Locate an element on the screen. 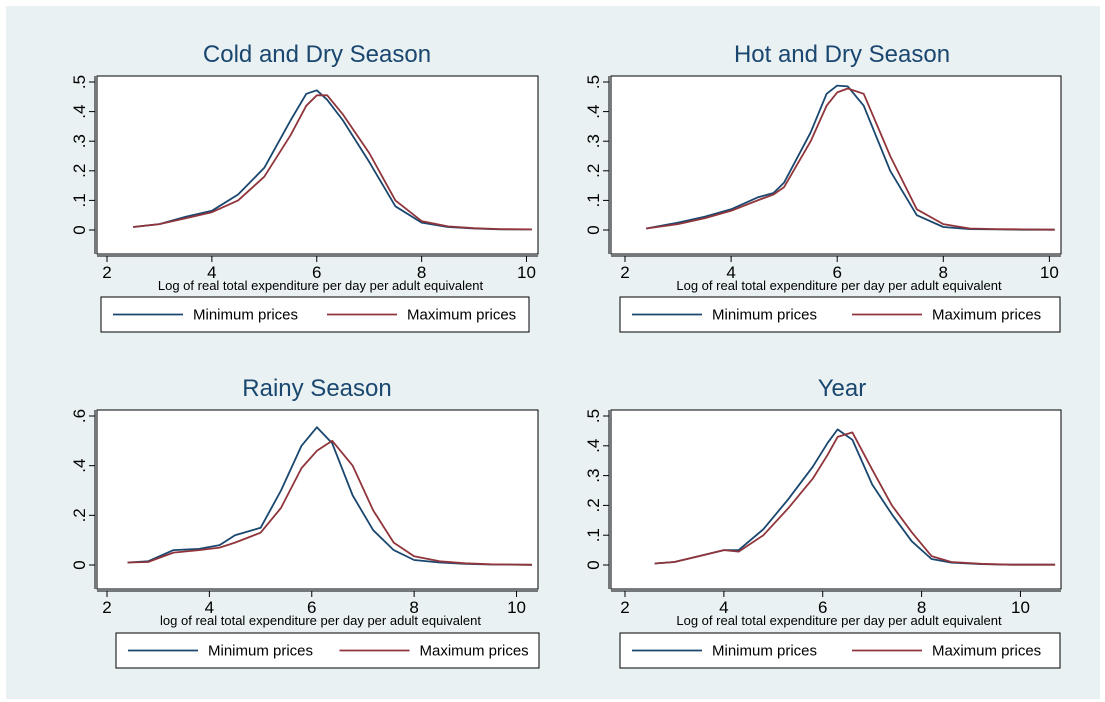  plot-title: Hot and Dry Season is located at coordinates (842, 54).